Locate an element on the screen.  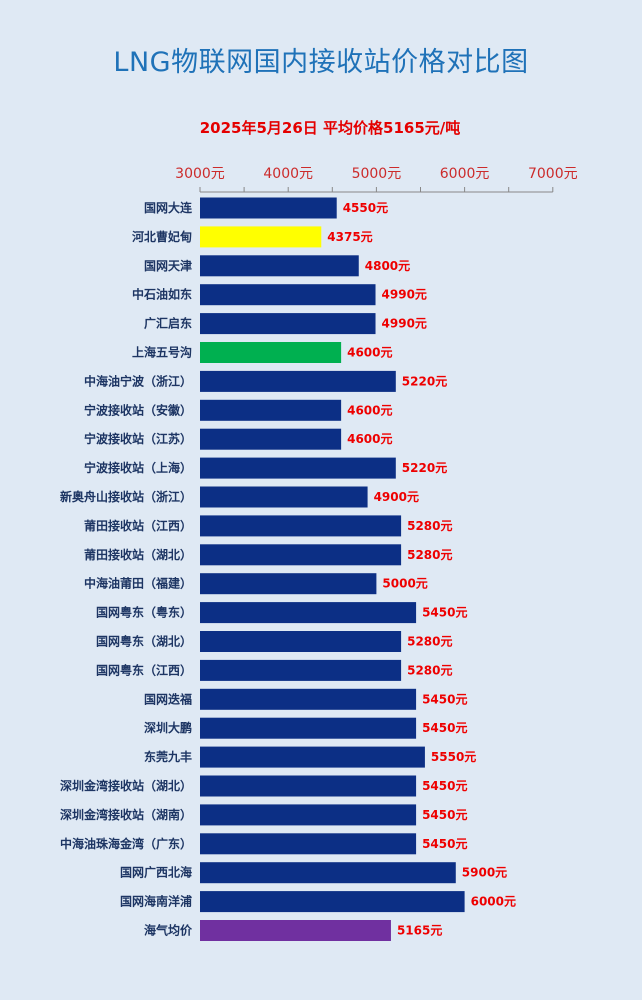
x-axis: 3000元 4000元 5000元 6000元 7000元 is located at coordinates (376, 179).